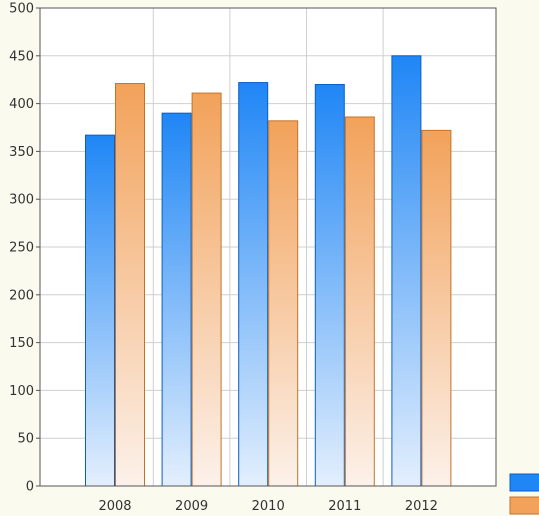 The width and height of the screenshot is (539, 516). What do you see at coordinates (25, 439) in the screenshot?
I see `y-tick-label: 50` at bounding box center [25, 439].